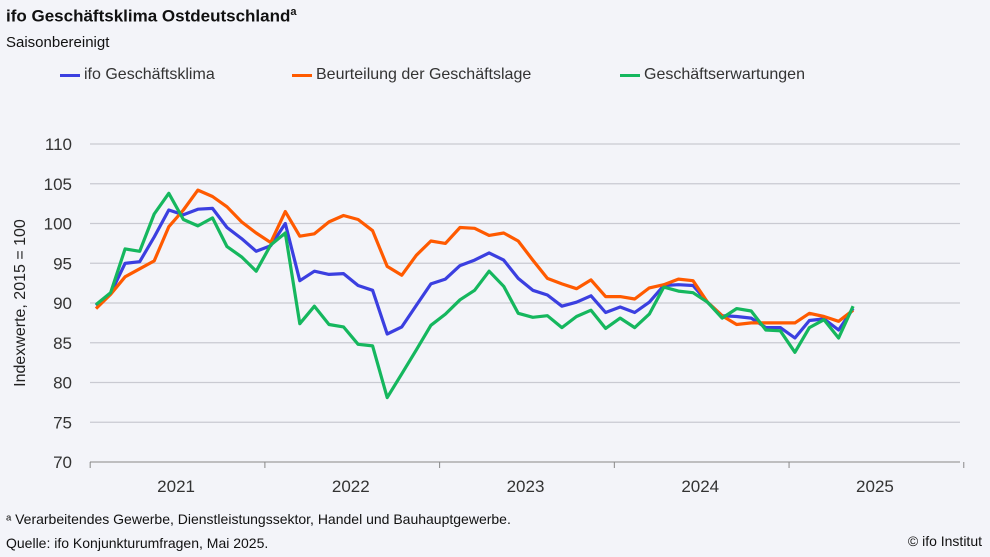  Describe the element at coordinates (58, 144) in the screenshot. I see `y-tick-label: 110` at that location.